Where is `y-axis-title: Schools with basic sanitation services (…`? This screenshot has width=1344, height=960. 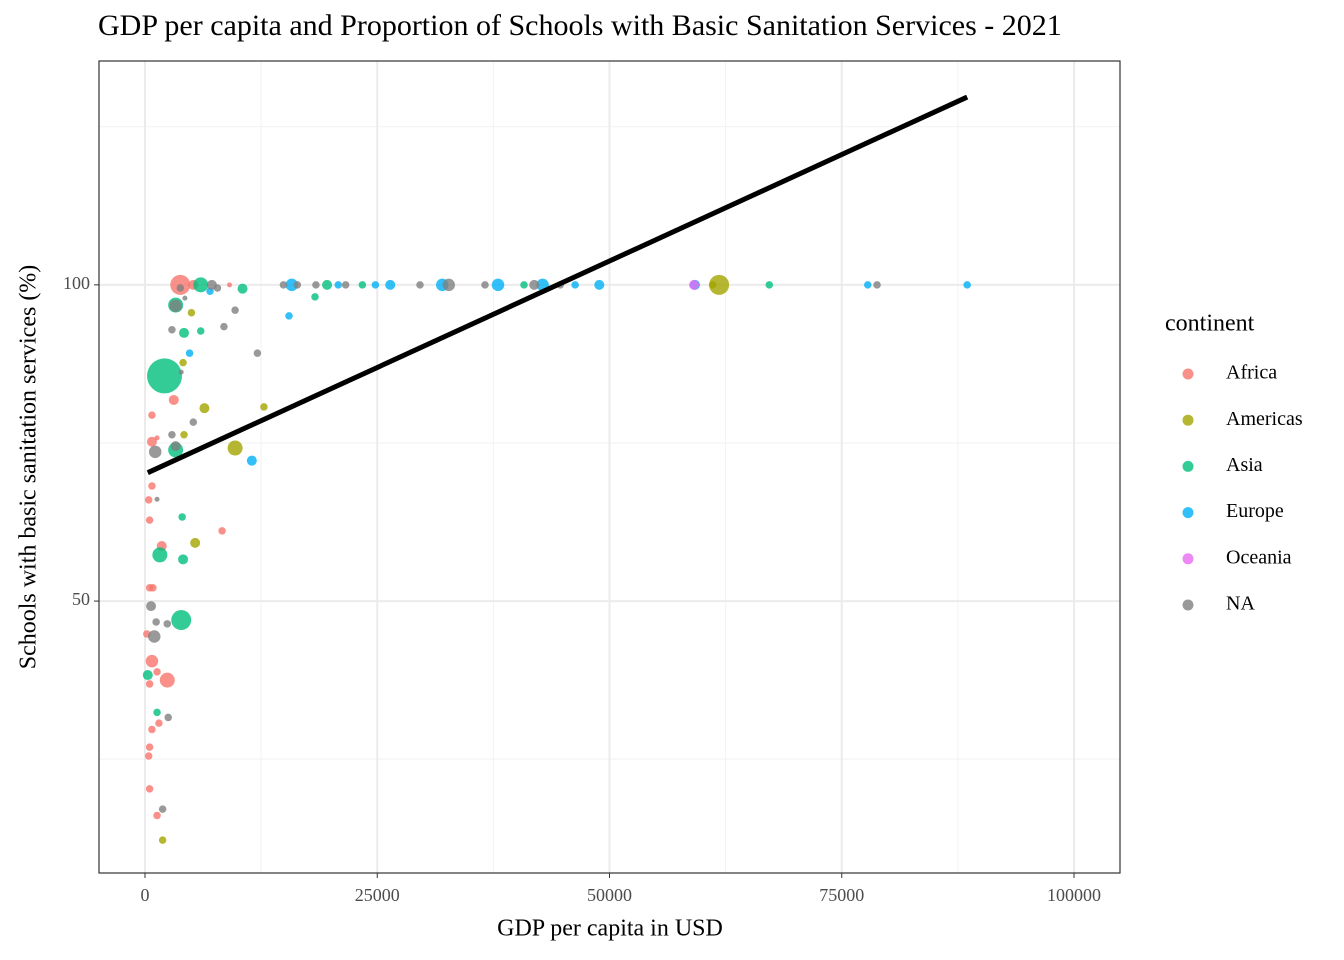 y-axis-title: Schools with basic sanitation services (… is located at coordinates (29, 467).